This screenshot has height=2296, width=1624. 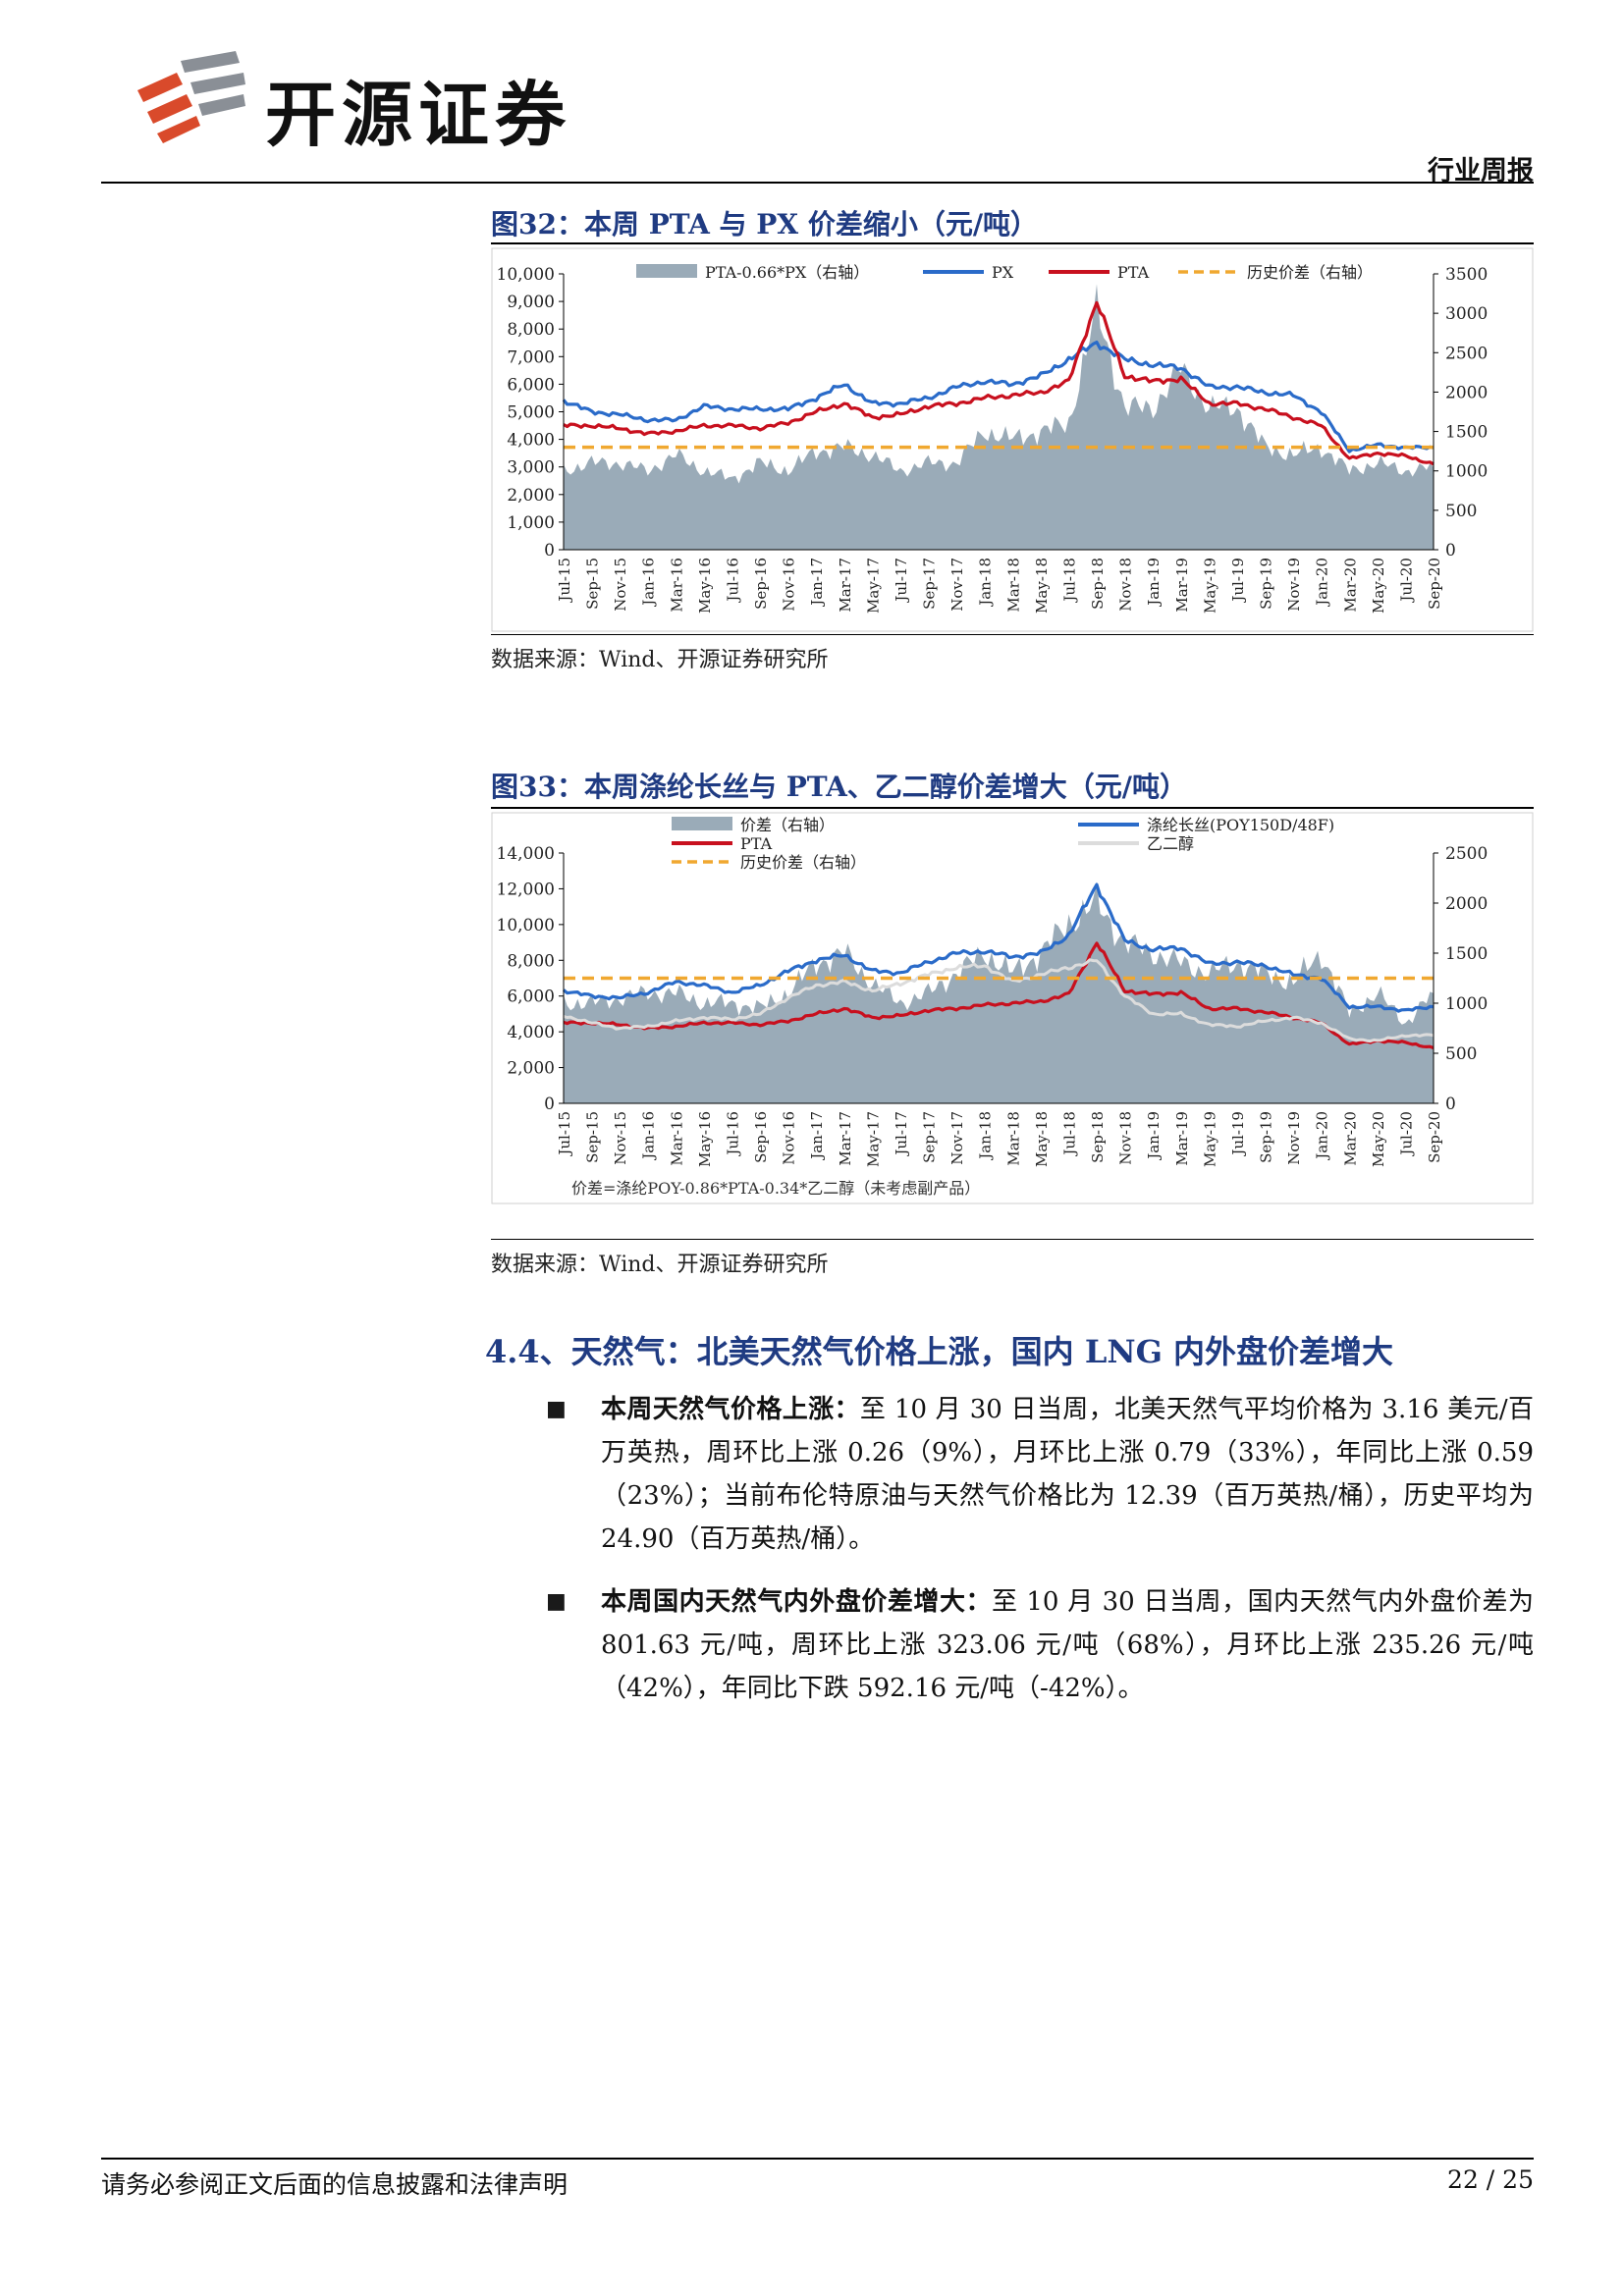 What do you see at coordinates (531, 441) in the screenshot?
I see `y-left-tick-label: 4,000` at bounding box center [531, 441].